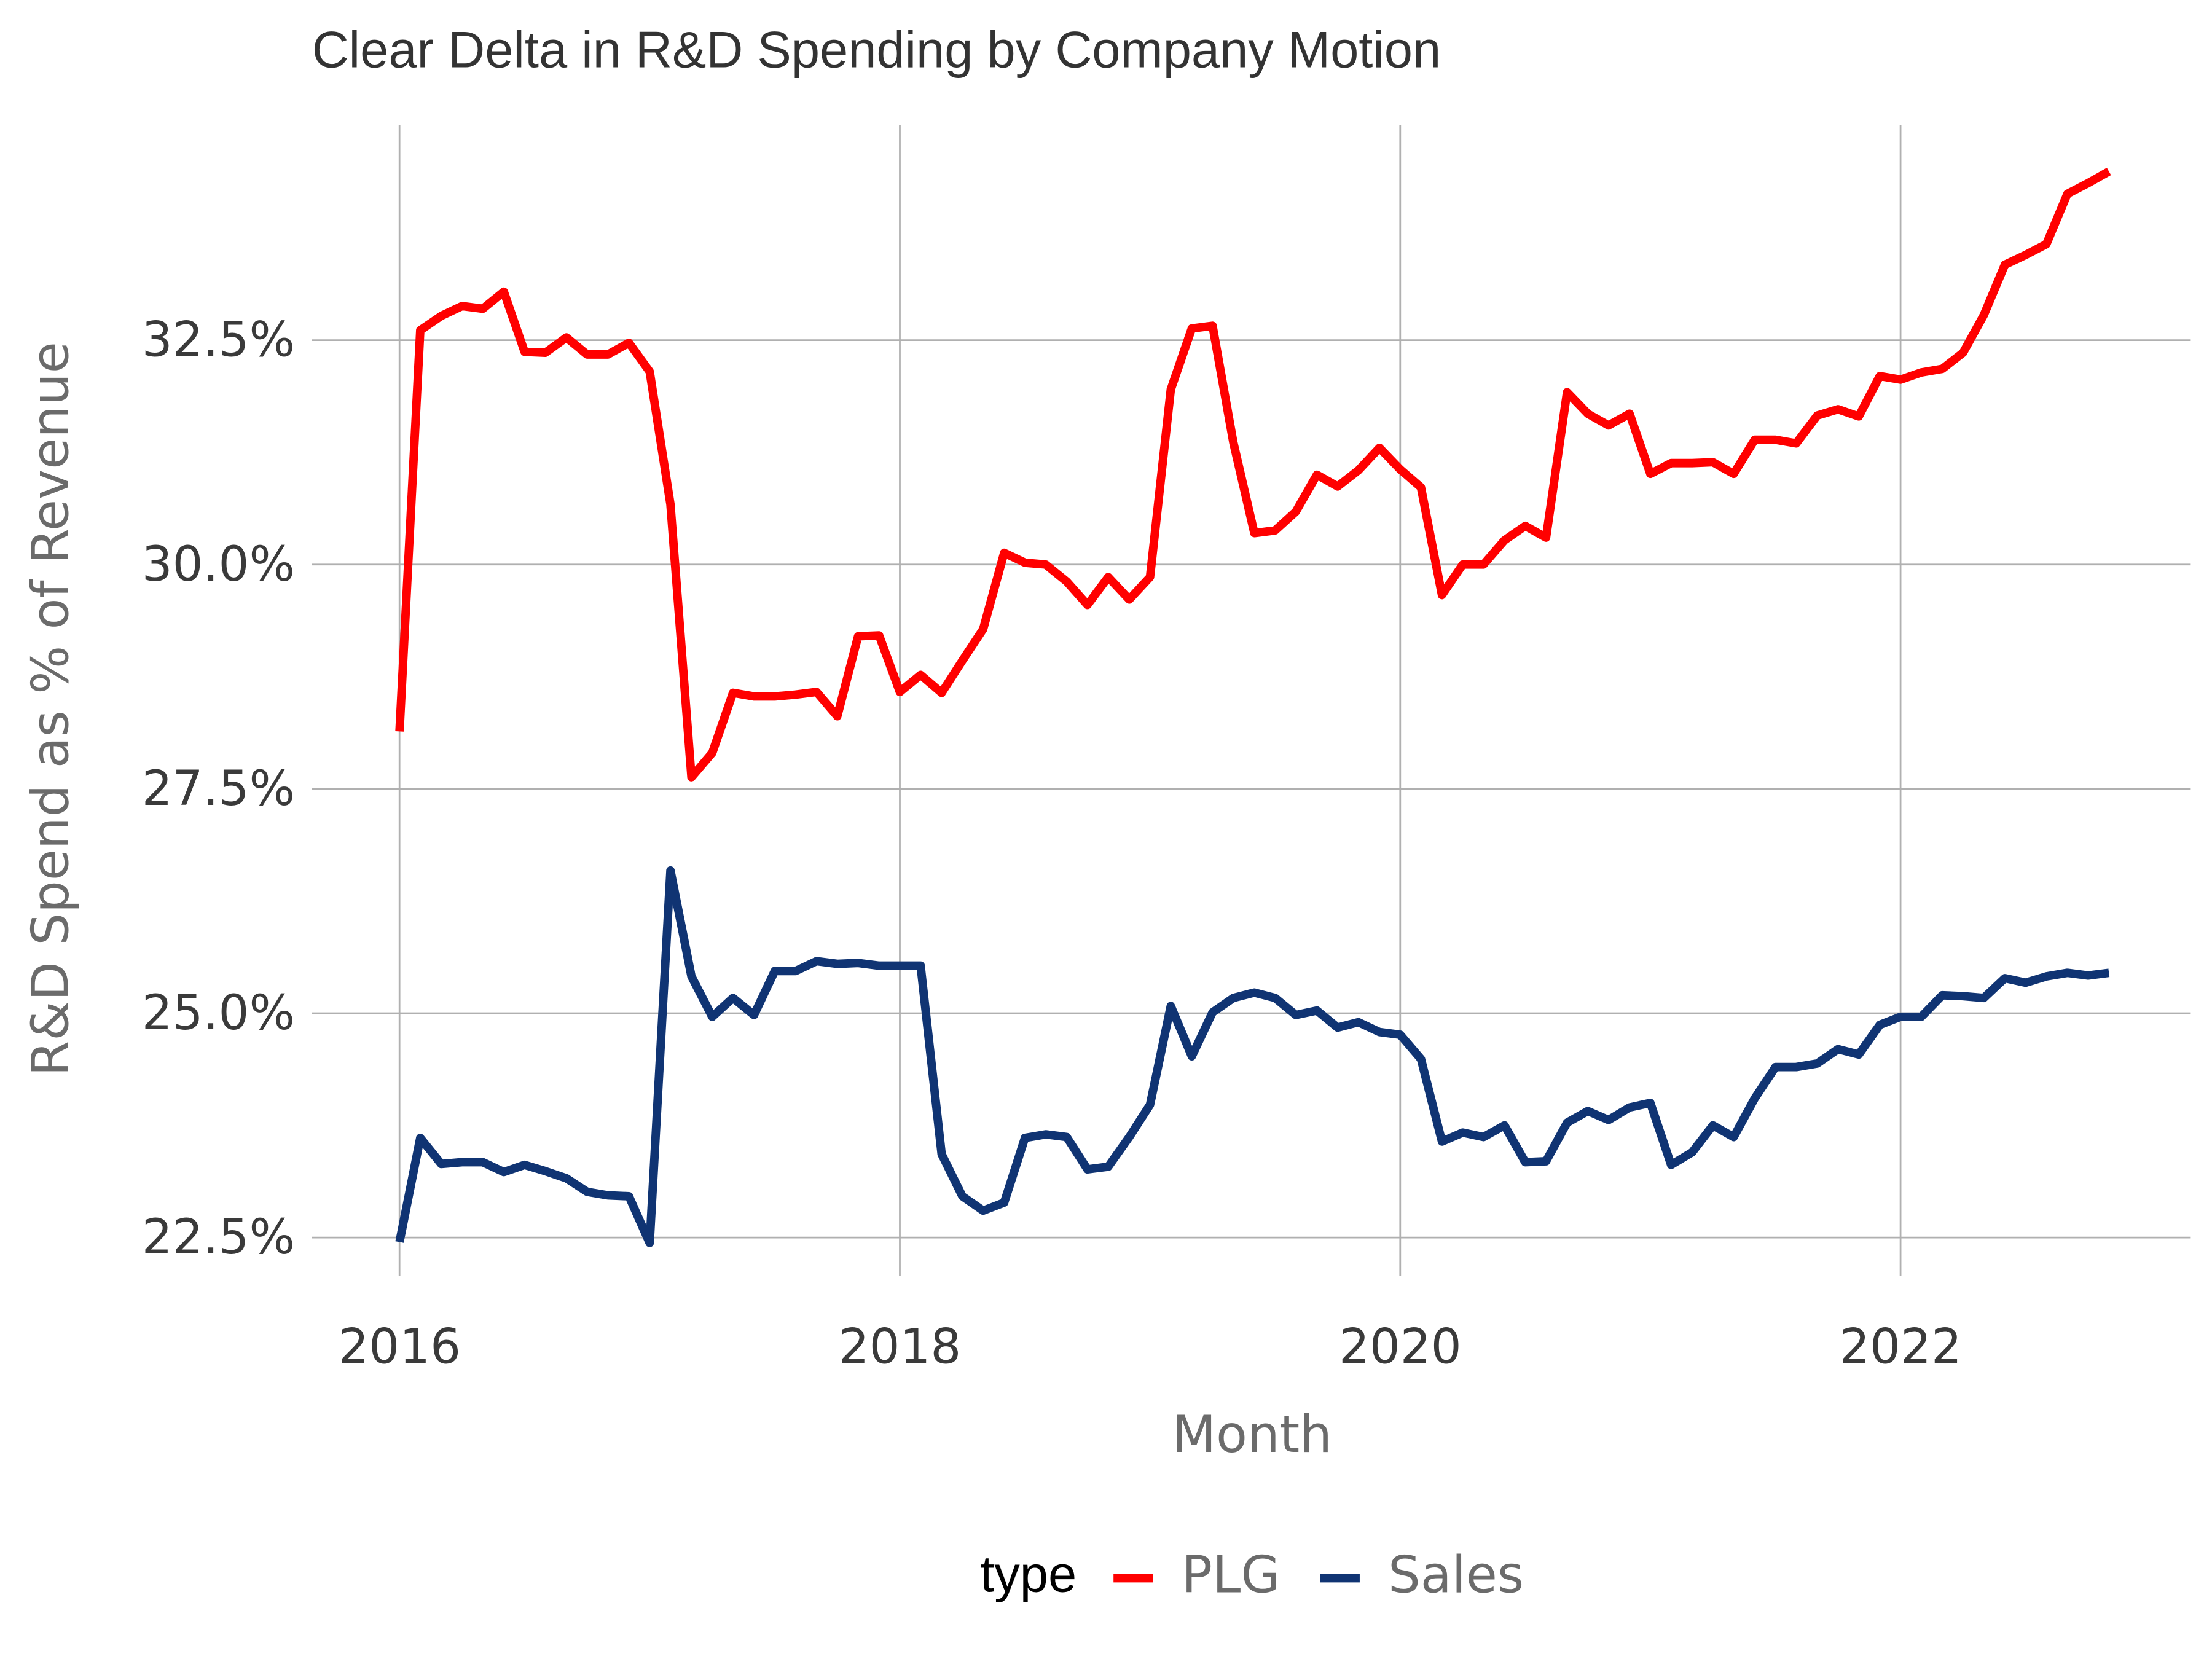 The height and width of the screenshot is (1659, 2212). What do you see at coordinates (218, 1237) in the screenshot?
I see `y-tick-label: 22.5%` at bounding box center [218, 1237].